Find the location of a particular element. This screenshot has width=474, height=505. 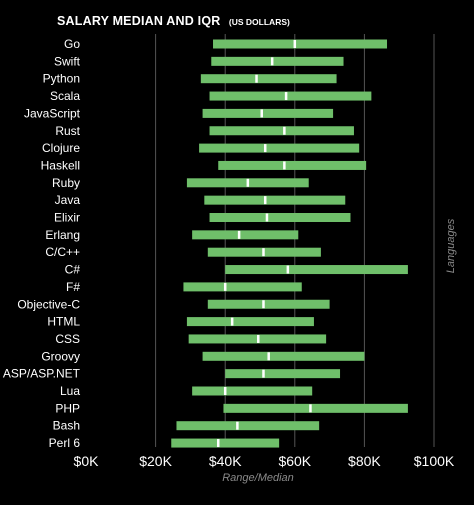

category-label: Scala is located at coordinates (65, 96).